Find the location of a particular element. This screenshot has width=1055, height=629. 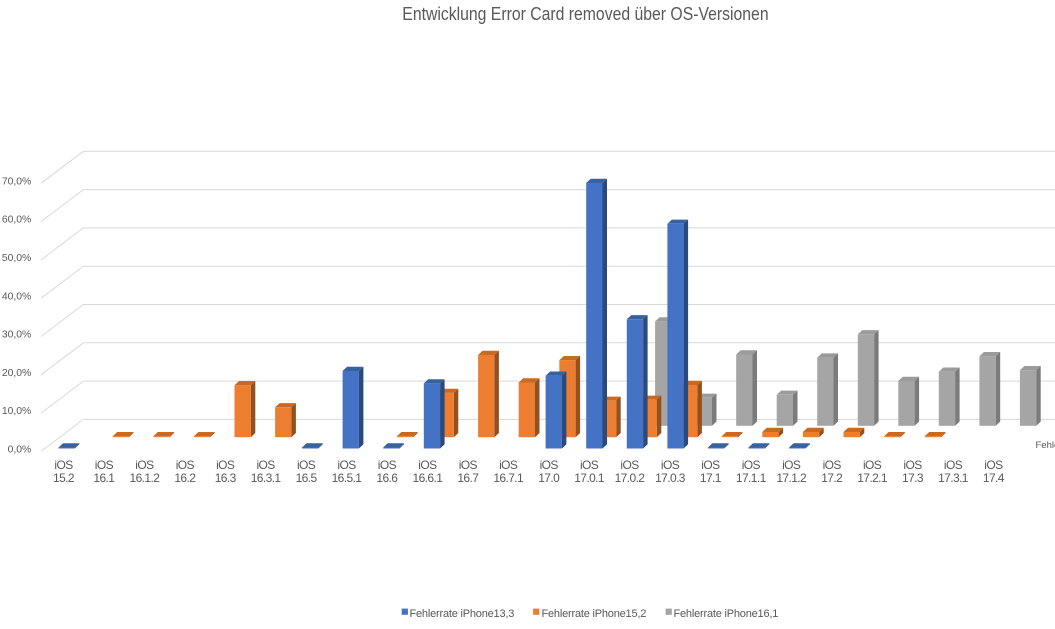

svg-text: 60,0% is located at coordinates (16, 220).